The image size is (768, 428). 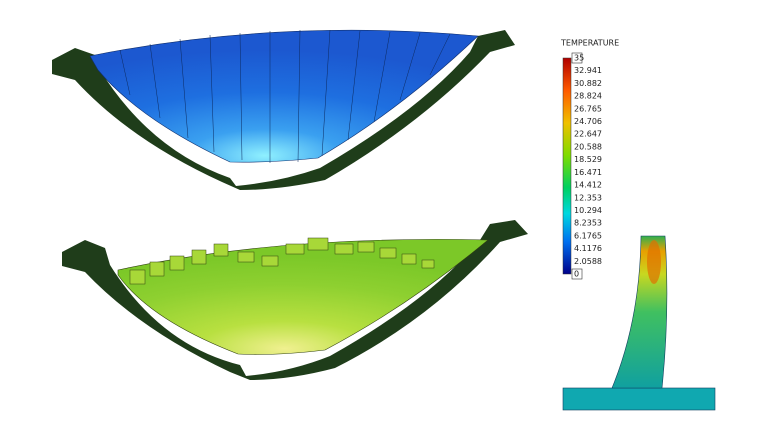 I want to click on legend-label: 6.1765, so click(x=588, y=235).